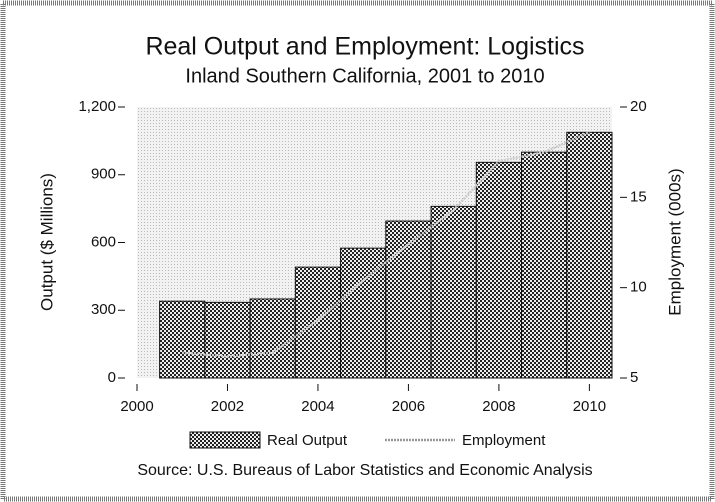 The width and height of the screenshot is (715, 502). What do you see at coordinates (638, 287) in the screenshot?
I see `y2-tick-label: 10` at bounding box center [638, 287].